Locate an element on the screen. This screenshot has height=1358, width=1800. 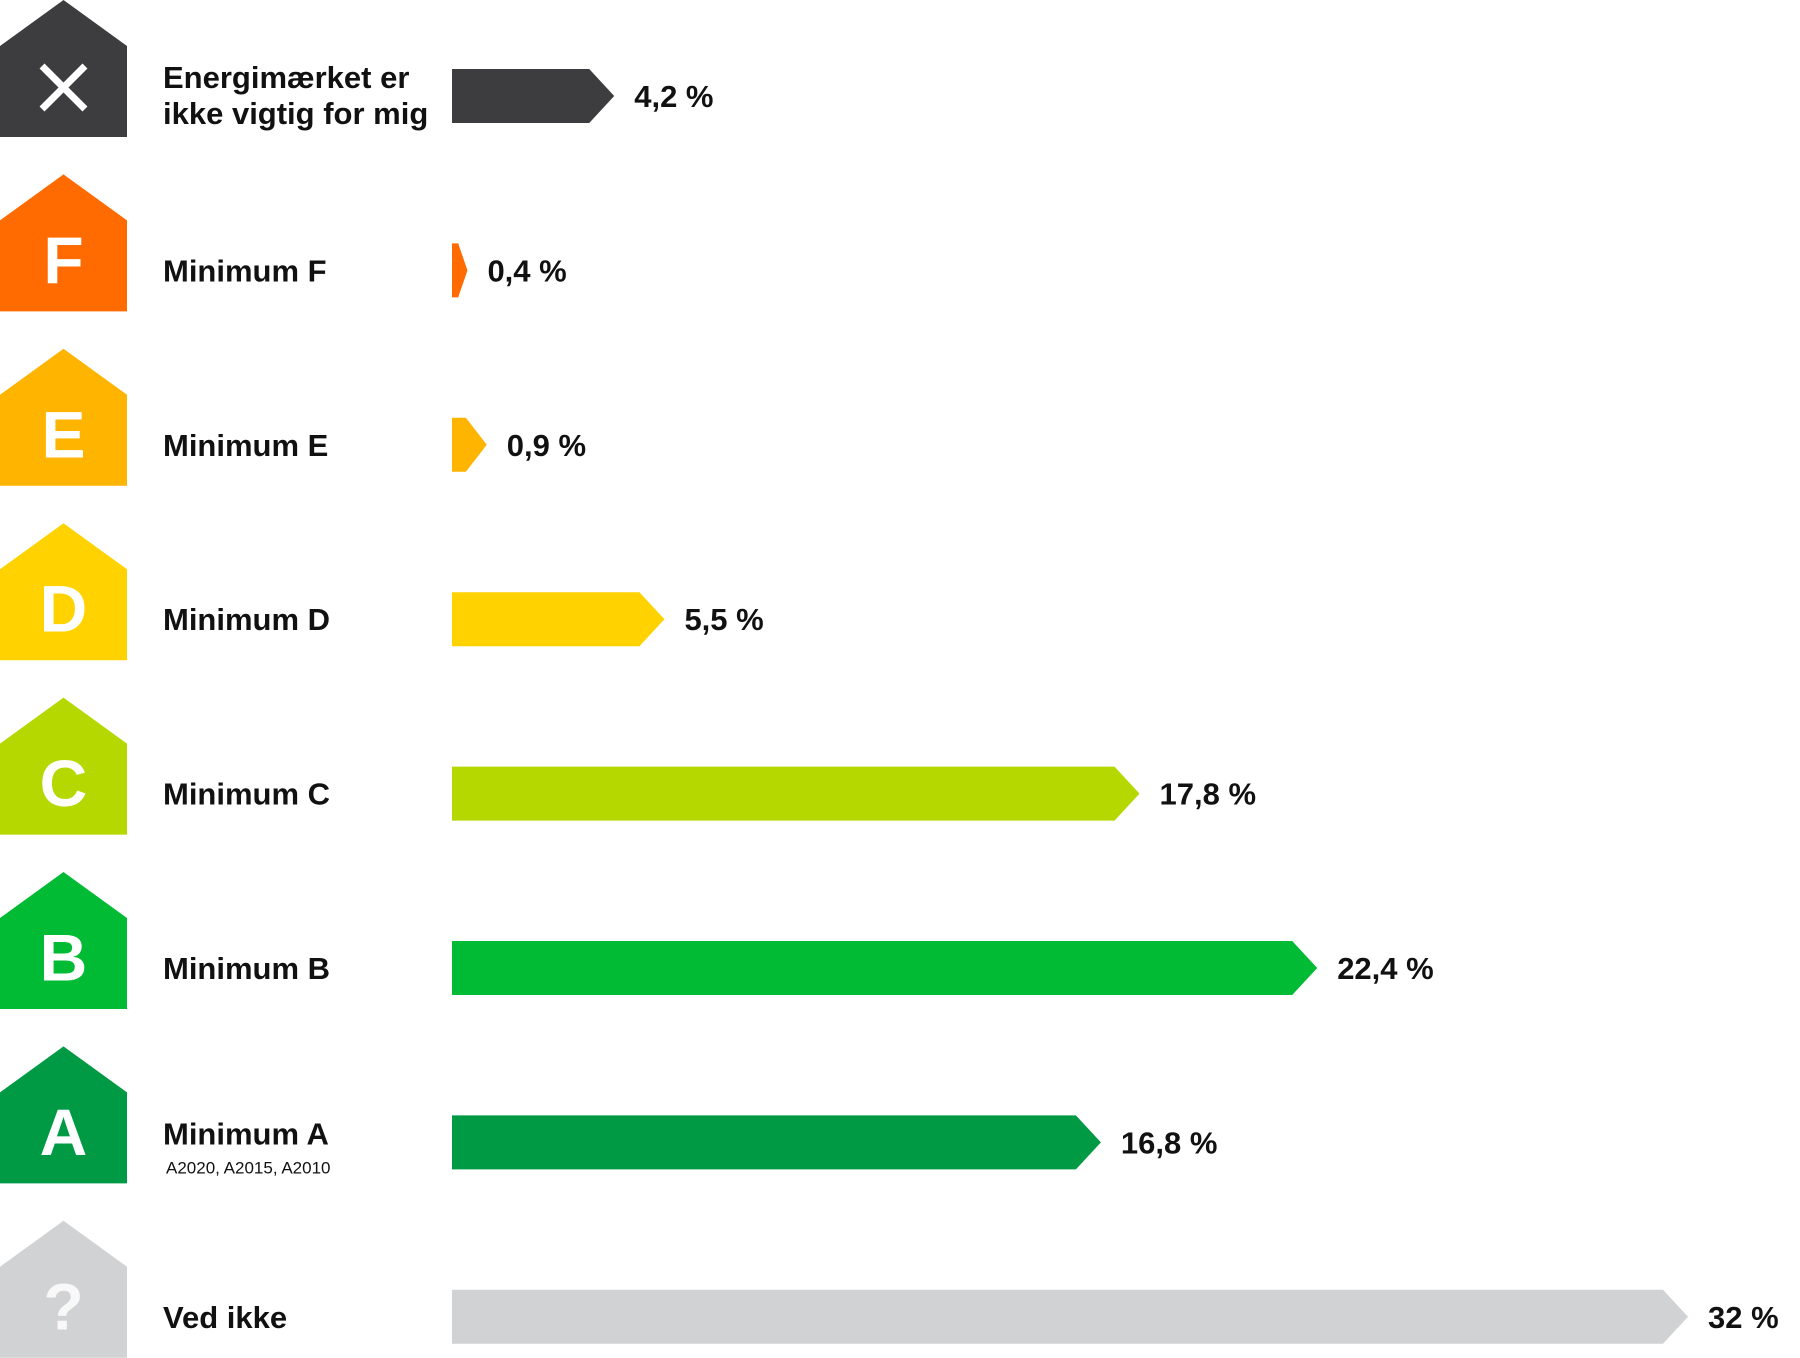
close-icon is located at coordinates (63, 87).